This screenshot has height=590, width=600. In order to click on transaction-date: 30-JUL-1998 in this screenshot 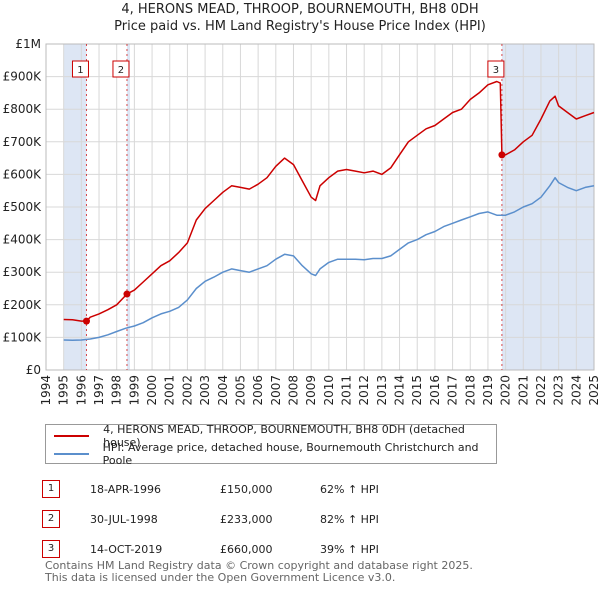, I will do `click(124, 519)`.